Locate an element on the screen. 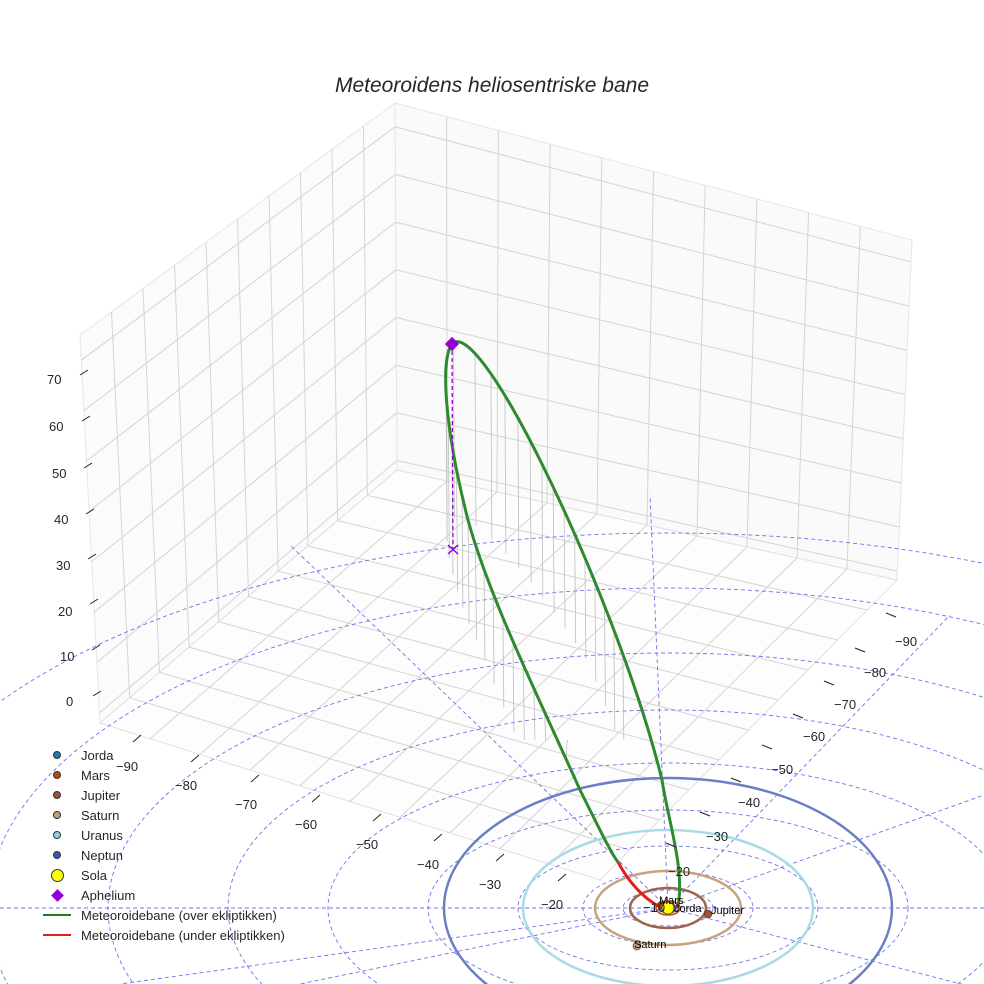 The image size is (984, 984). y-tick-m50: −50 is located at coordinates (782, 769).